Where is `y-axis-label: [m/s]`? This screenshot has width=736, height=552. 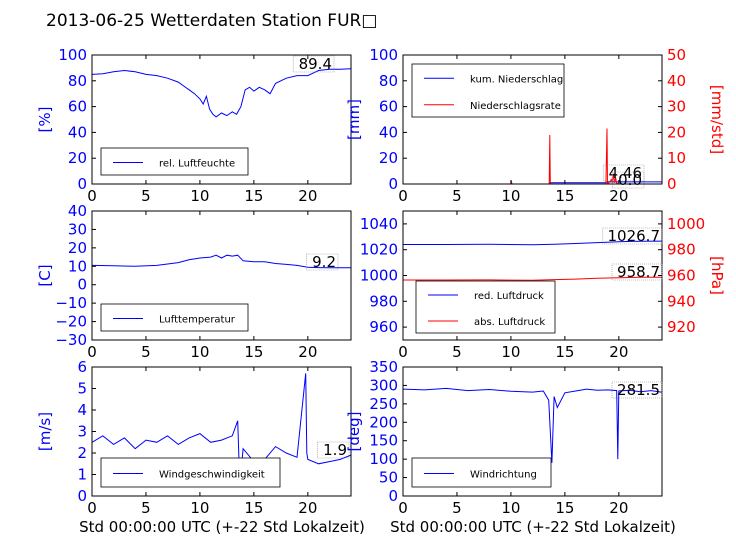 y-axis-label: [m/s] is located at coordinates (45, 431).